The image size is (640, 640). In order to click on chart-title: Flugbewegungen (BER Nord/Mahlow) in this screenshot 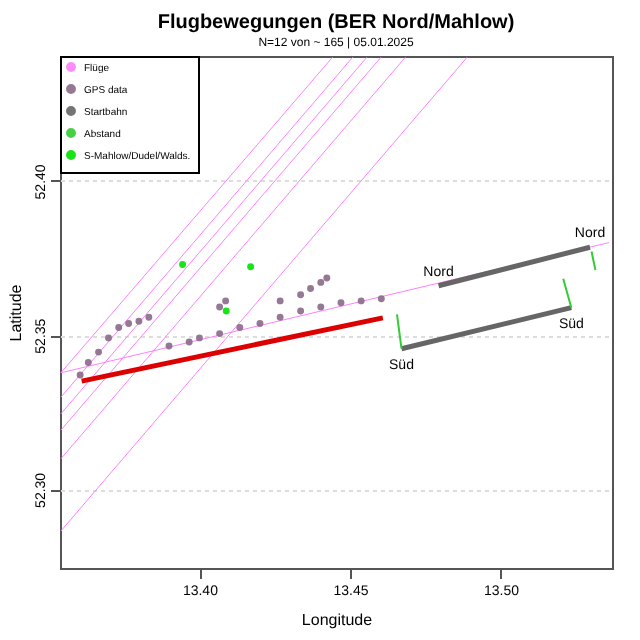, I will do `click(336, 23)`.